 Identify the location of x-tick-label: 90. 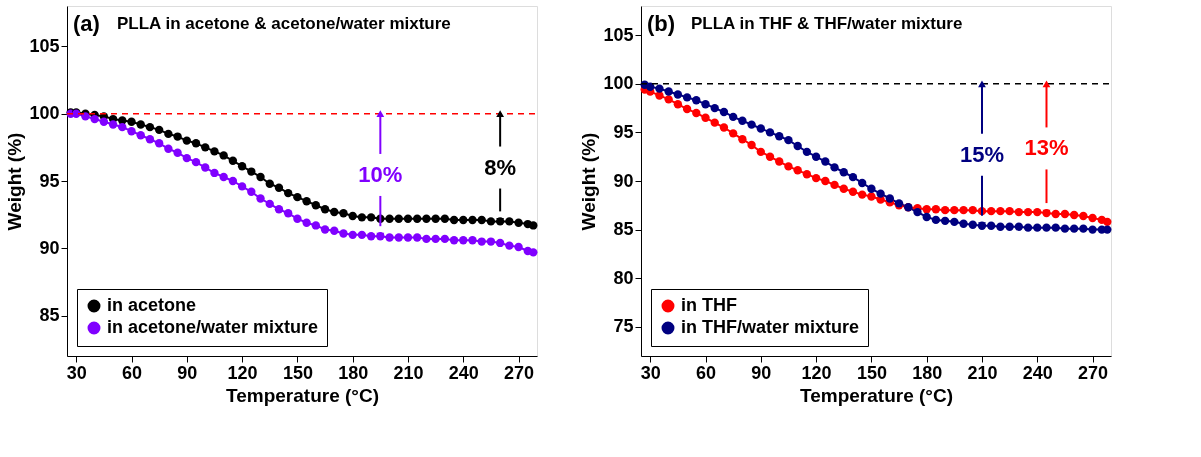
(187, 372).